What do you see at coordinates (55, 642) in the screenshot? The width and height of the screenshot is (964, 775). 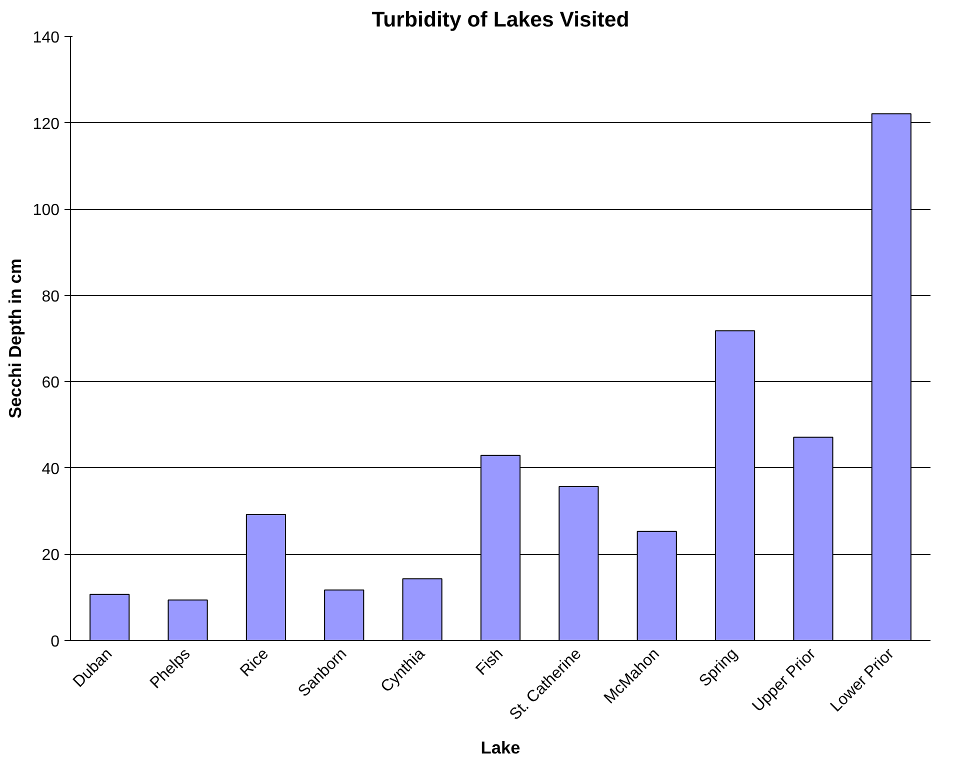 I see `y-tick-label: 0` at bounding box center [55, 642].